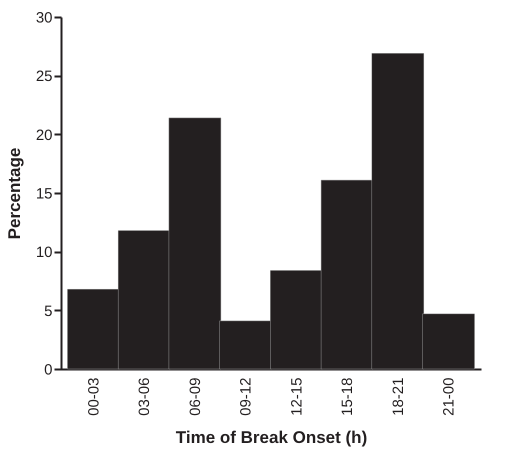 This screenshot has height=472, width=505. Describe the element at coordinates (398, 397) in the screenshot. I see `x-tick-label: 18-21` at that location.